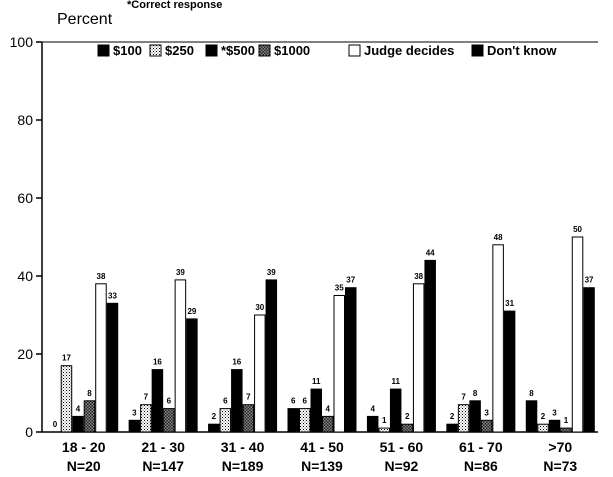 The image size is (613, 477). Describe the element at coordinates (566, 430) in the screenshot. I see `bar-4->70` at that location.